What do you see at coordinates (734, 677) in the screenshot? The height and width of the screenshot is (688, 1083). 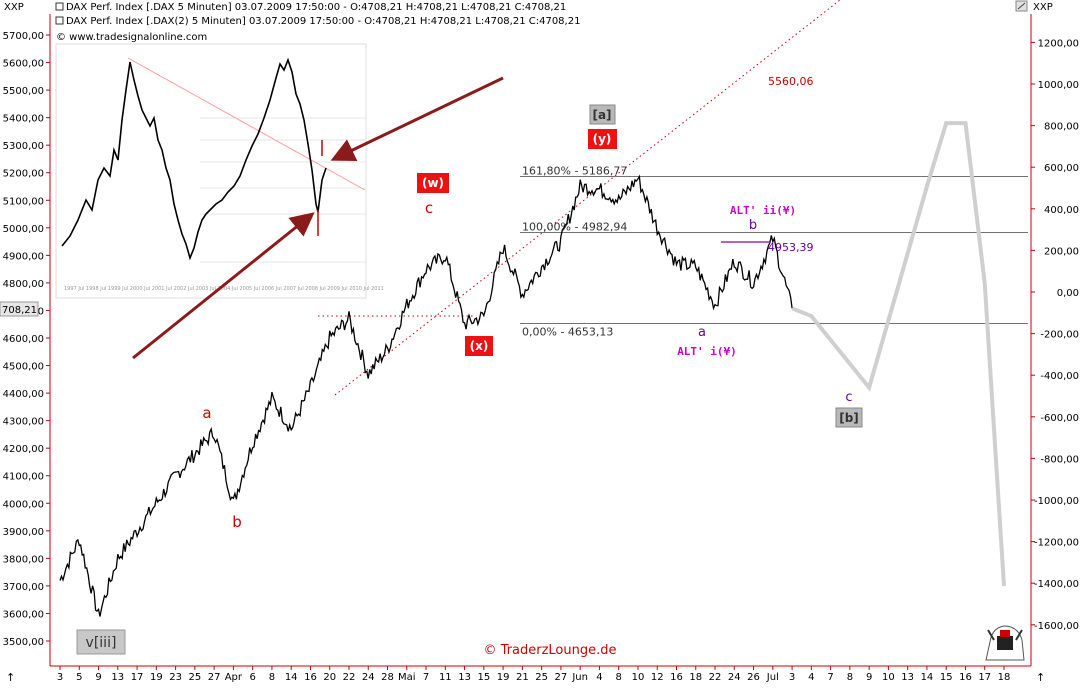 I see `x-tick-label: 24` at bounding box center [734, 677].